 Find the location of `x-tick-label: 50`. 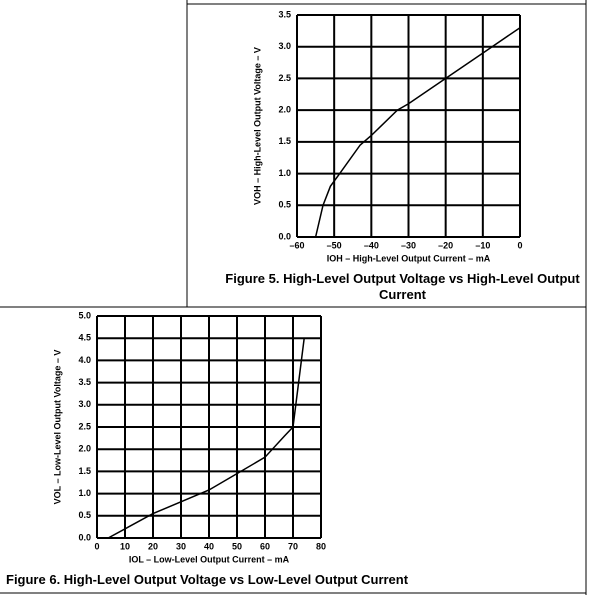

x-tick-label: 50 is located at coordinates (237, 546).